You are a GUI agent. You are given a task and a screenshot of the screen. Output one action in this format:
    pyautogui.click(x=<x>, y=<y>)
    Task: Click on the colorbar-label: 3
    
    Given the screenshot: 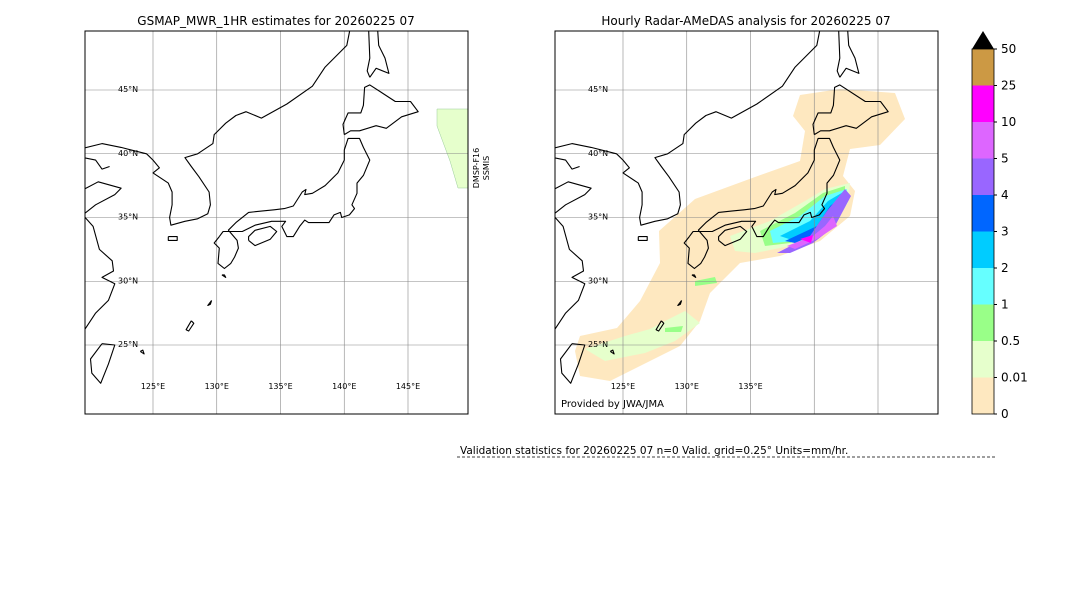 What is the action you would take?
    pyautogui.click(x=1005, y=232)
    